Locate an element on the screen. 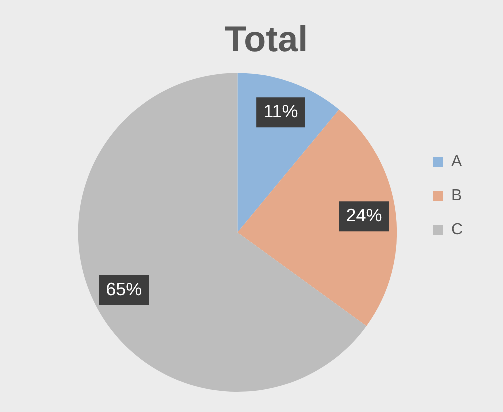 The image size is (503, 412). data-label: 65% is located at coordinates (124, 289).